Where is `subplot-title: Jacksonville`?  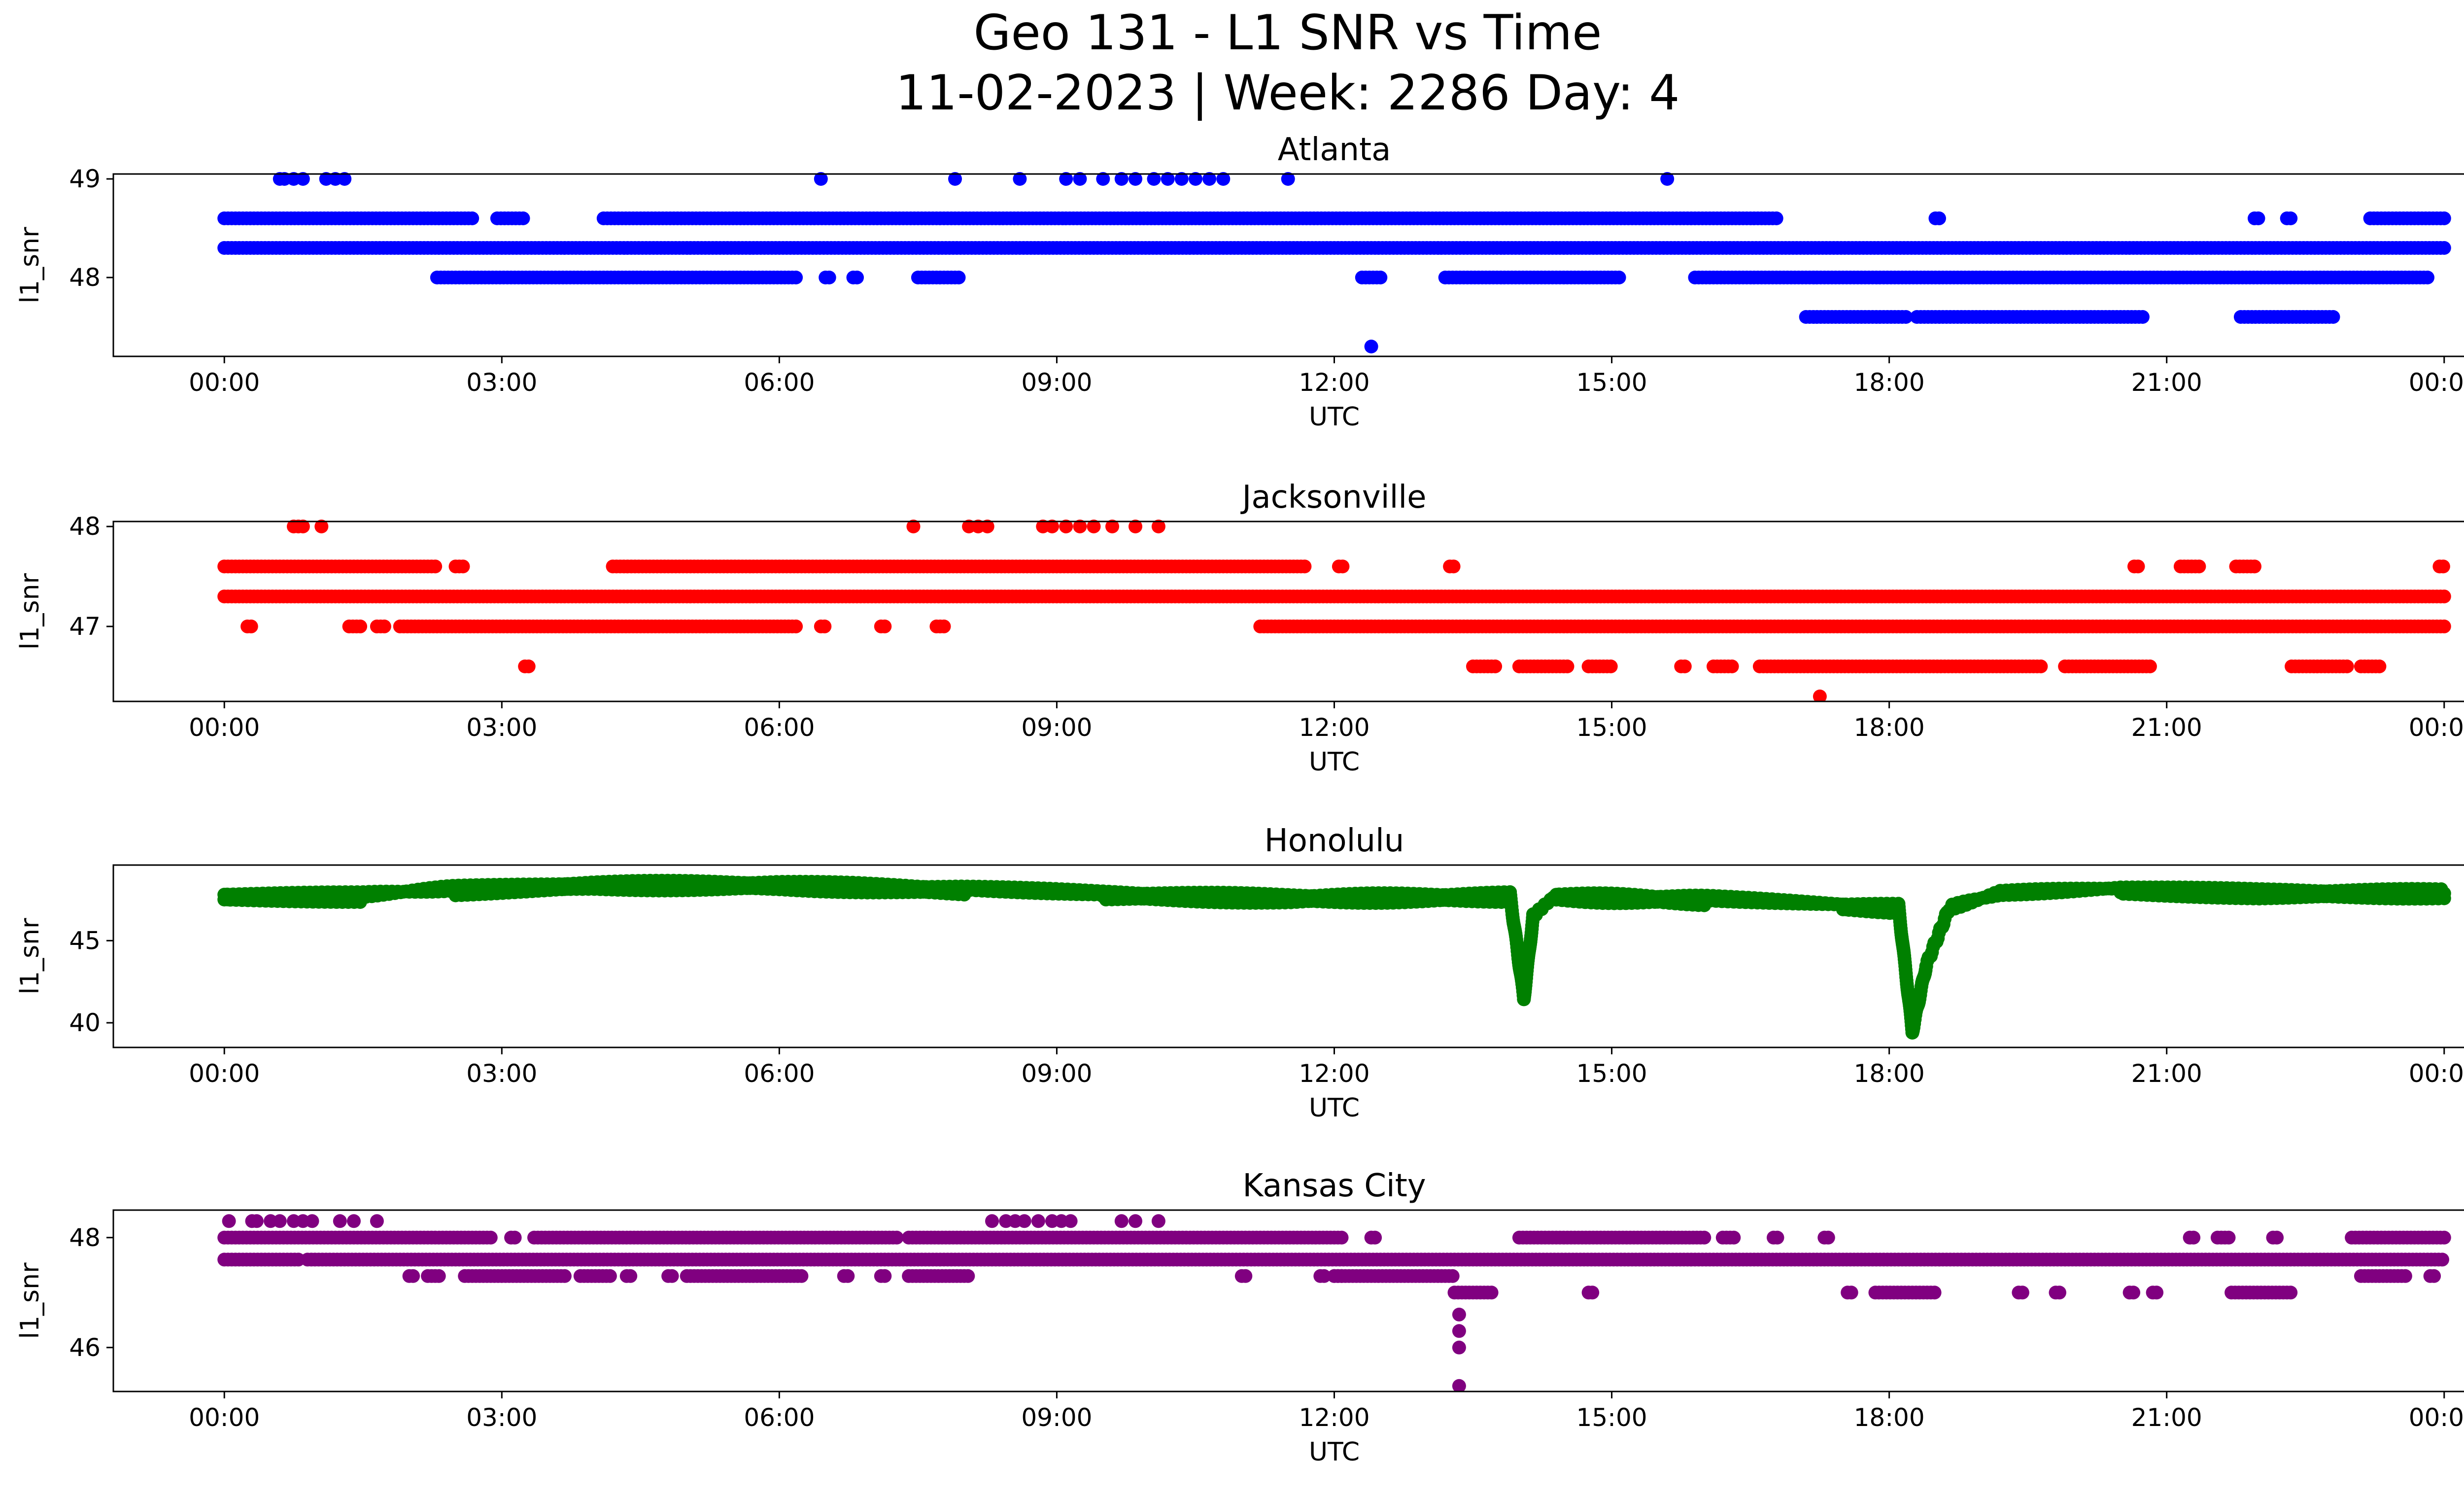 subplot-title: Jacksonville is located at coordinates (1333, 497).